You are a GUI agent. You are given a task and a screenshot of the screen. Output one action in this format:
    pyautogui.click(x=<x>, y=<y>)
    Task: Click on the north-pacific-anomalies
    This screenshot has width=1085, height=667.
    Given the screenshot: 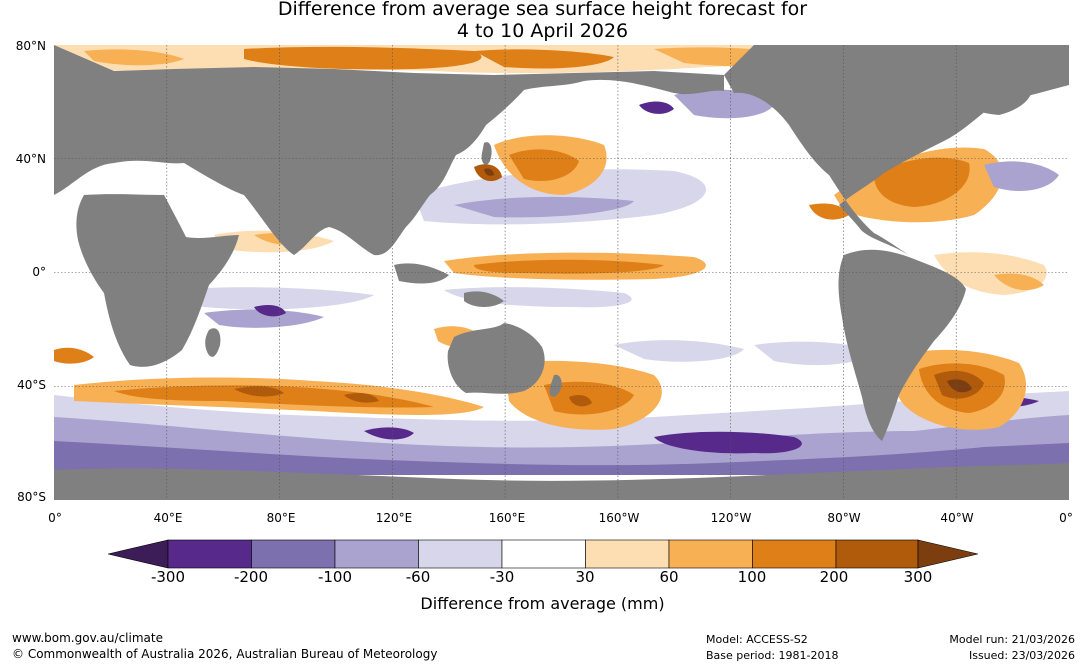 What is the action you would take?
    pyautogui.click(x=594, y=157)
    